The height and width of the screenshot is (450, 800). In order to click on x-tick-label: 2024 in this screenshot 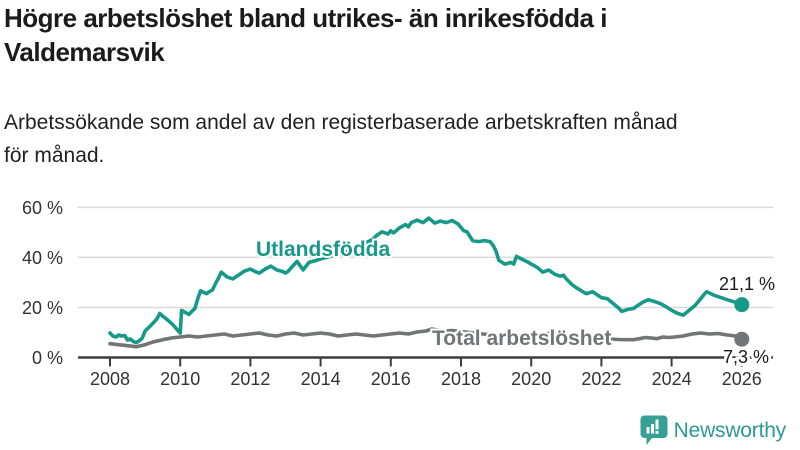, I will do `click(672, 379)`.